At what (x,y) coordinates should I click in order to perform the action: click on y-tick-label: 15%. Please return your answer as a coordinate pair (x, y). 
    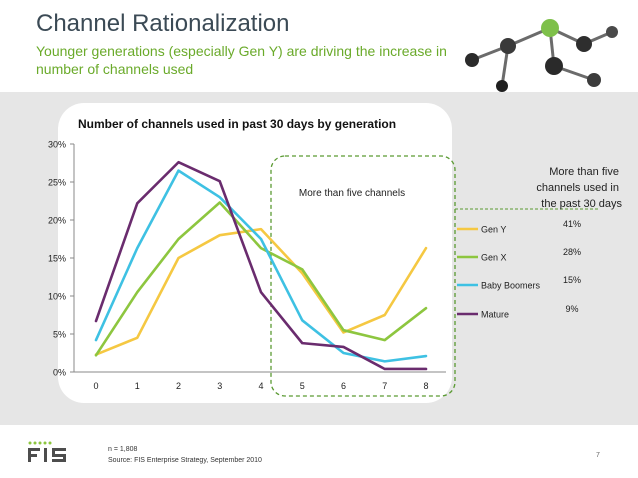
    Looking at the image, I should click on (57, 259).